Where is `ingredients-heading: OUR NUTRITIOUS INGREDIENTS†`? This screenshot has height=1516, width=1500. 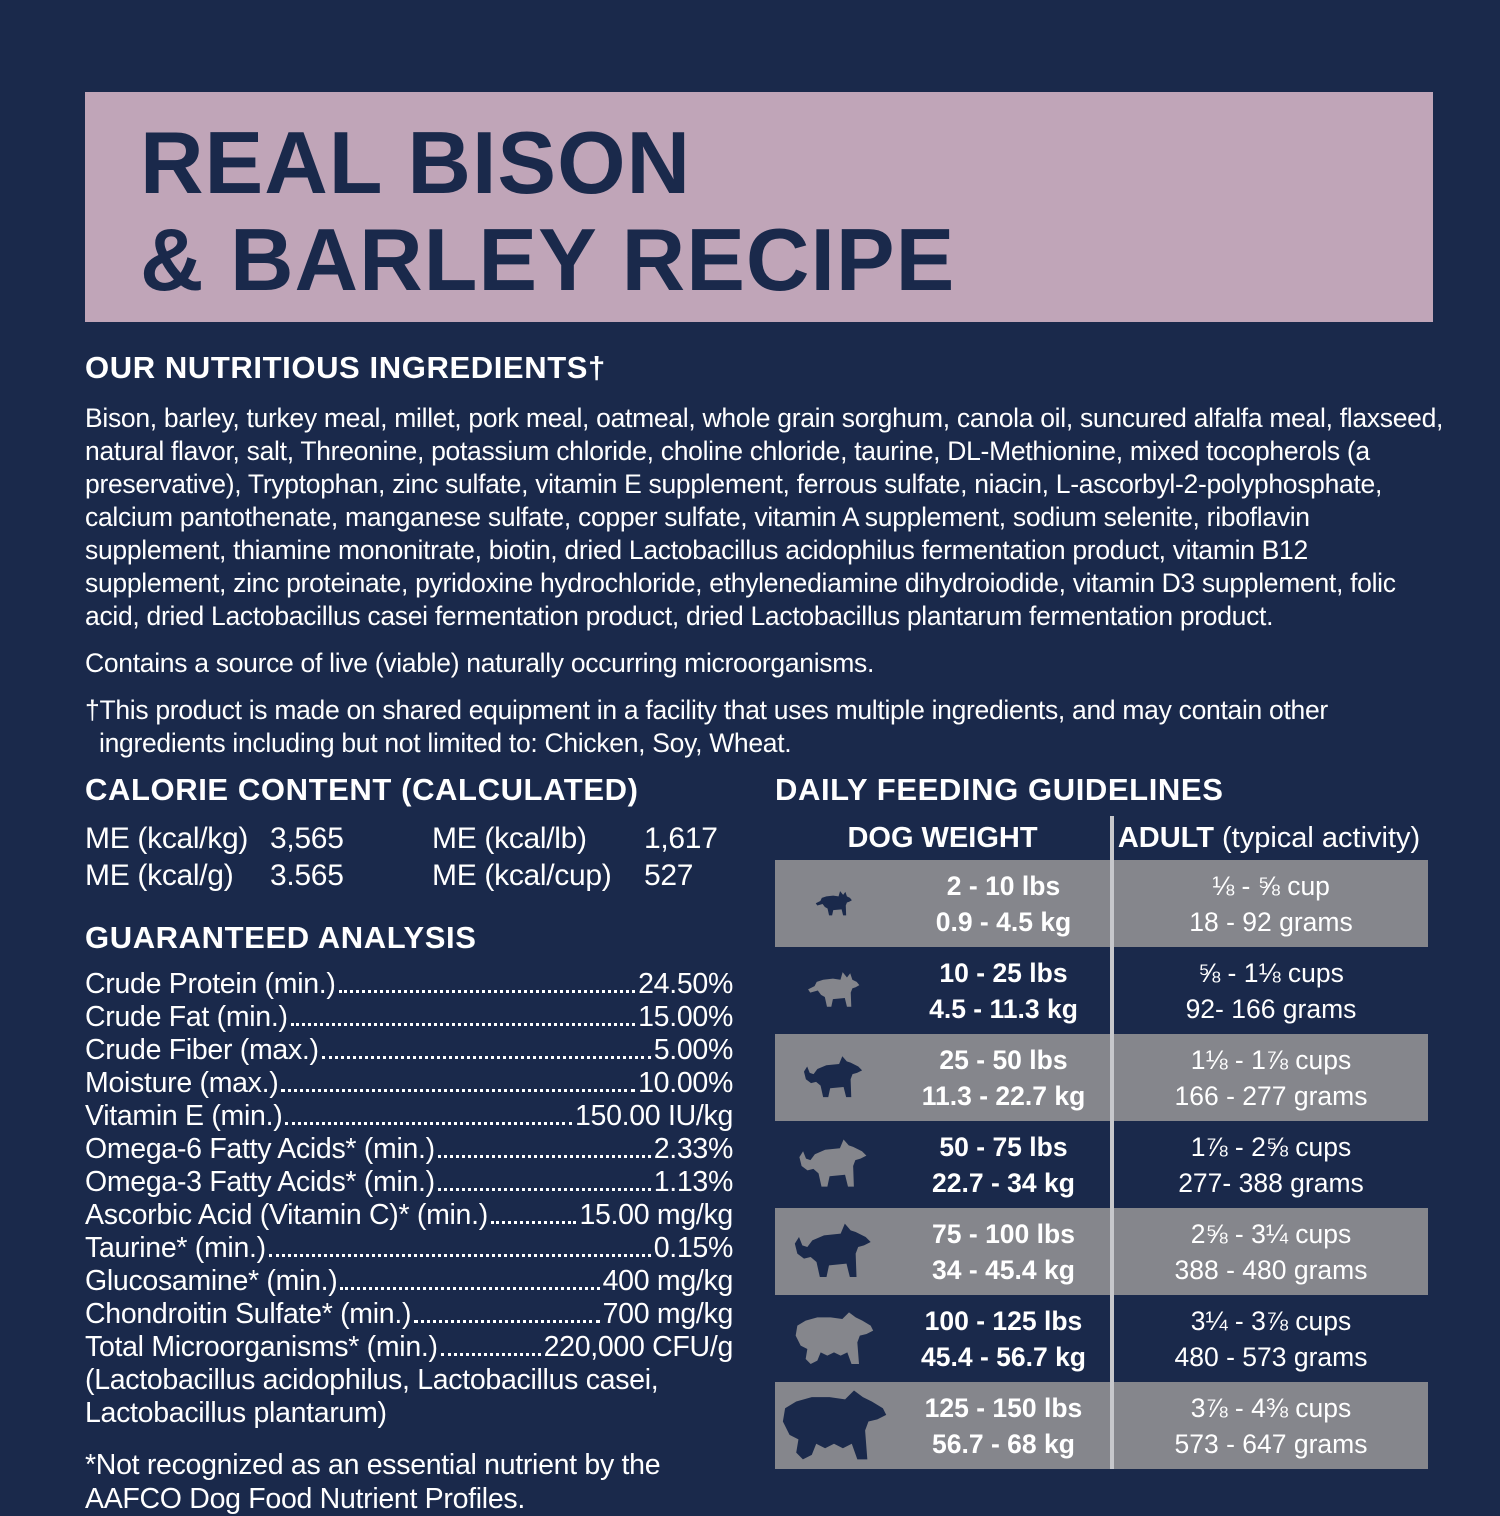 ingredients-heading: OUR NUTRITIOUS INGREDIENTS† is located at coordinates (345, 367).